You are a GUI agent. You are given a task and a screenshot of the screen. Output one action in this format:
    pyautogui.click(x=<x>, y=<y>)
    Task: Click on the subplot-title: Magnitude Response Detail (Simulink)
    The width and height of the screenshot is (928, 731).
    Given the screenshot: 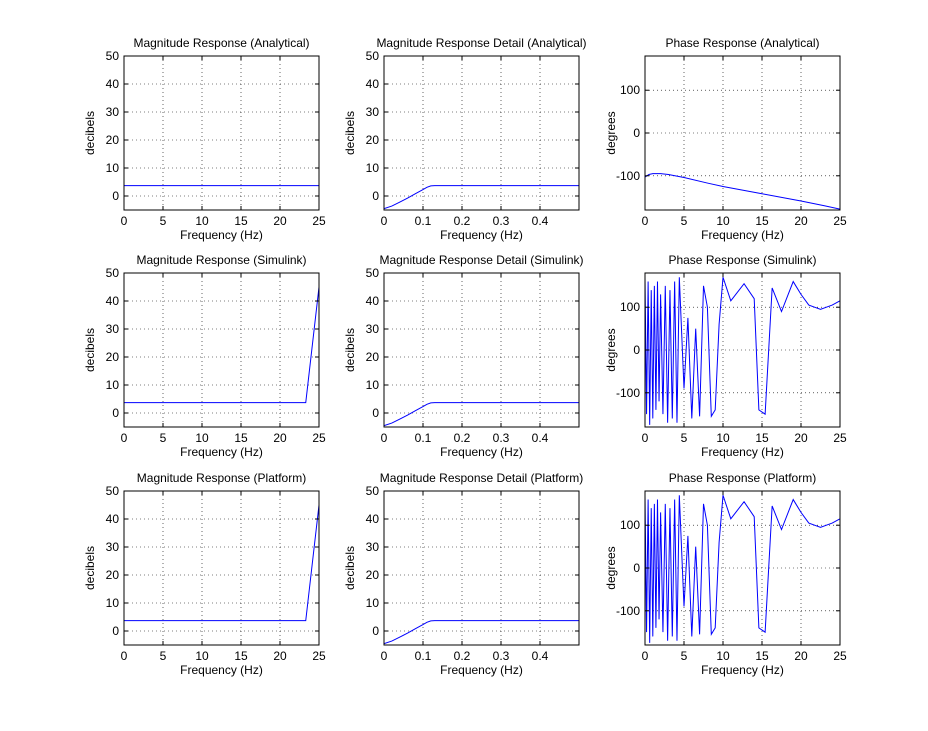 What is the action you would take?
    pyautogui.click(x=481, y=260)
    